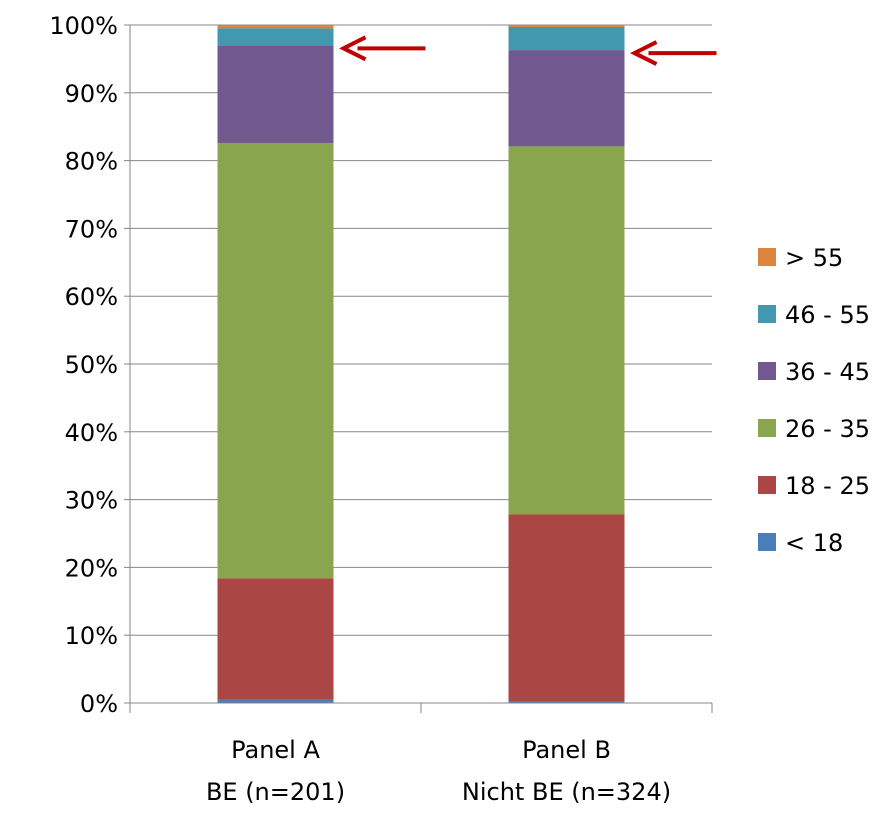 The height and width of the screenshot is (815, 894). I want to click on legend-label: > 55, so click(814, 258).